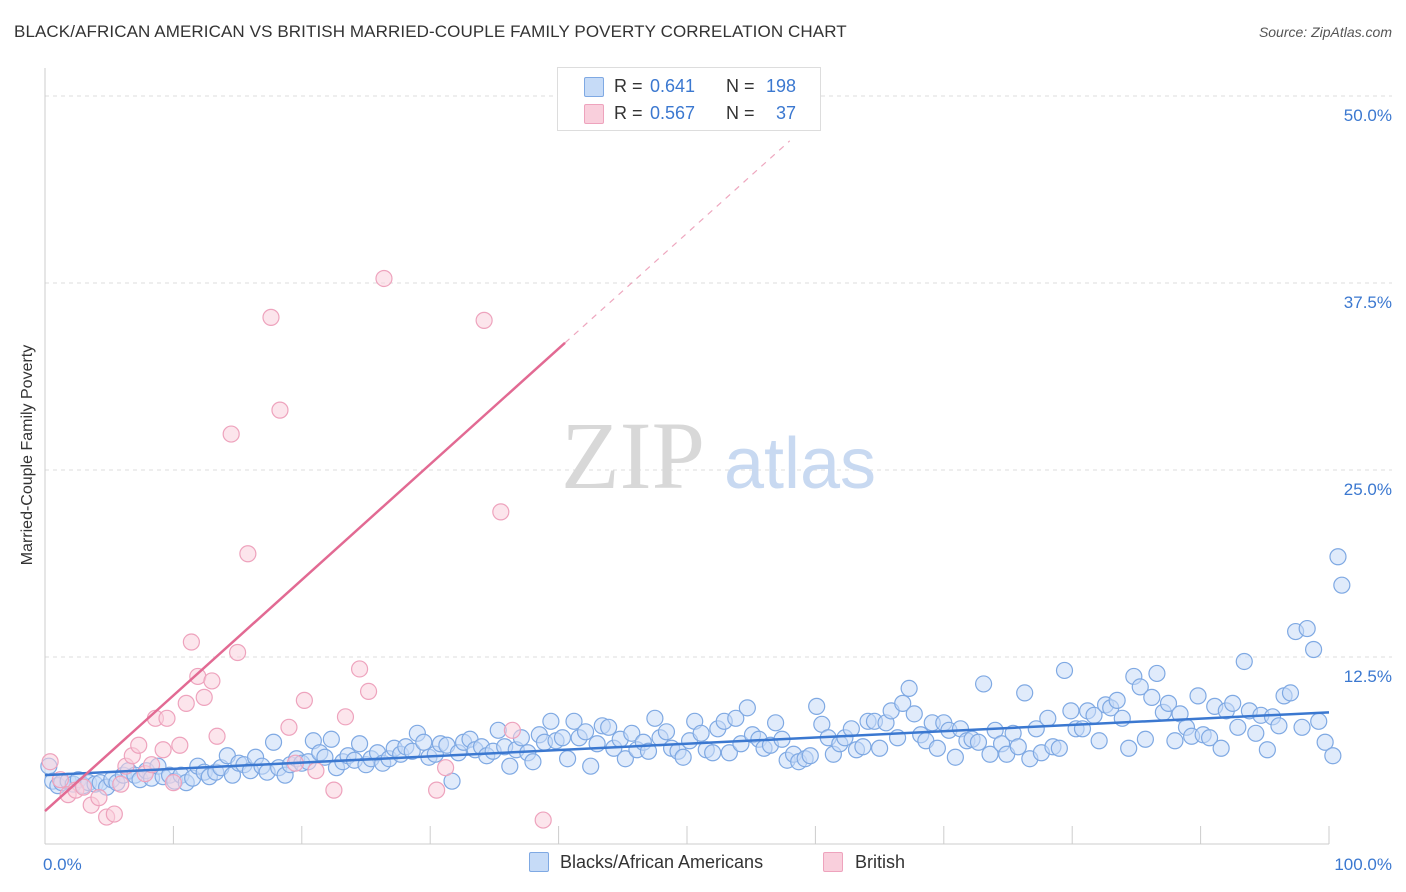 The height and width of the screenshot is (892, 1406). I want to click on blue-swatch, so click(594, 87).